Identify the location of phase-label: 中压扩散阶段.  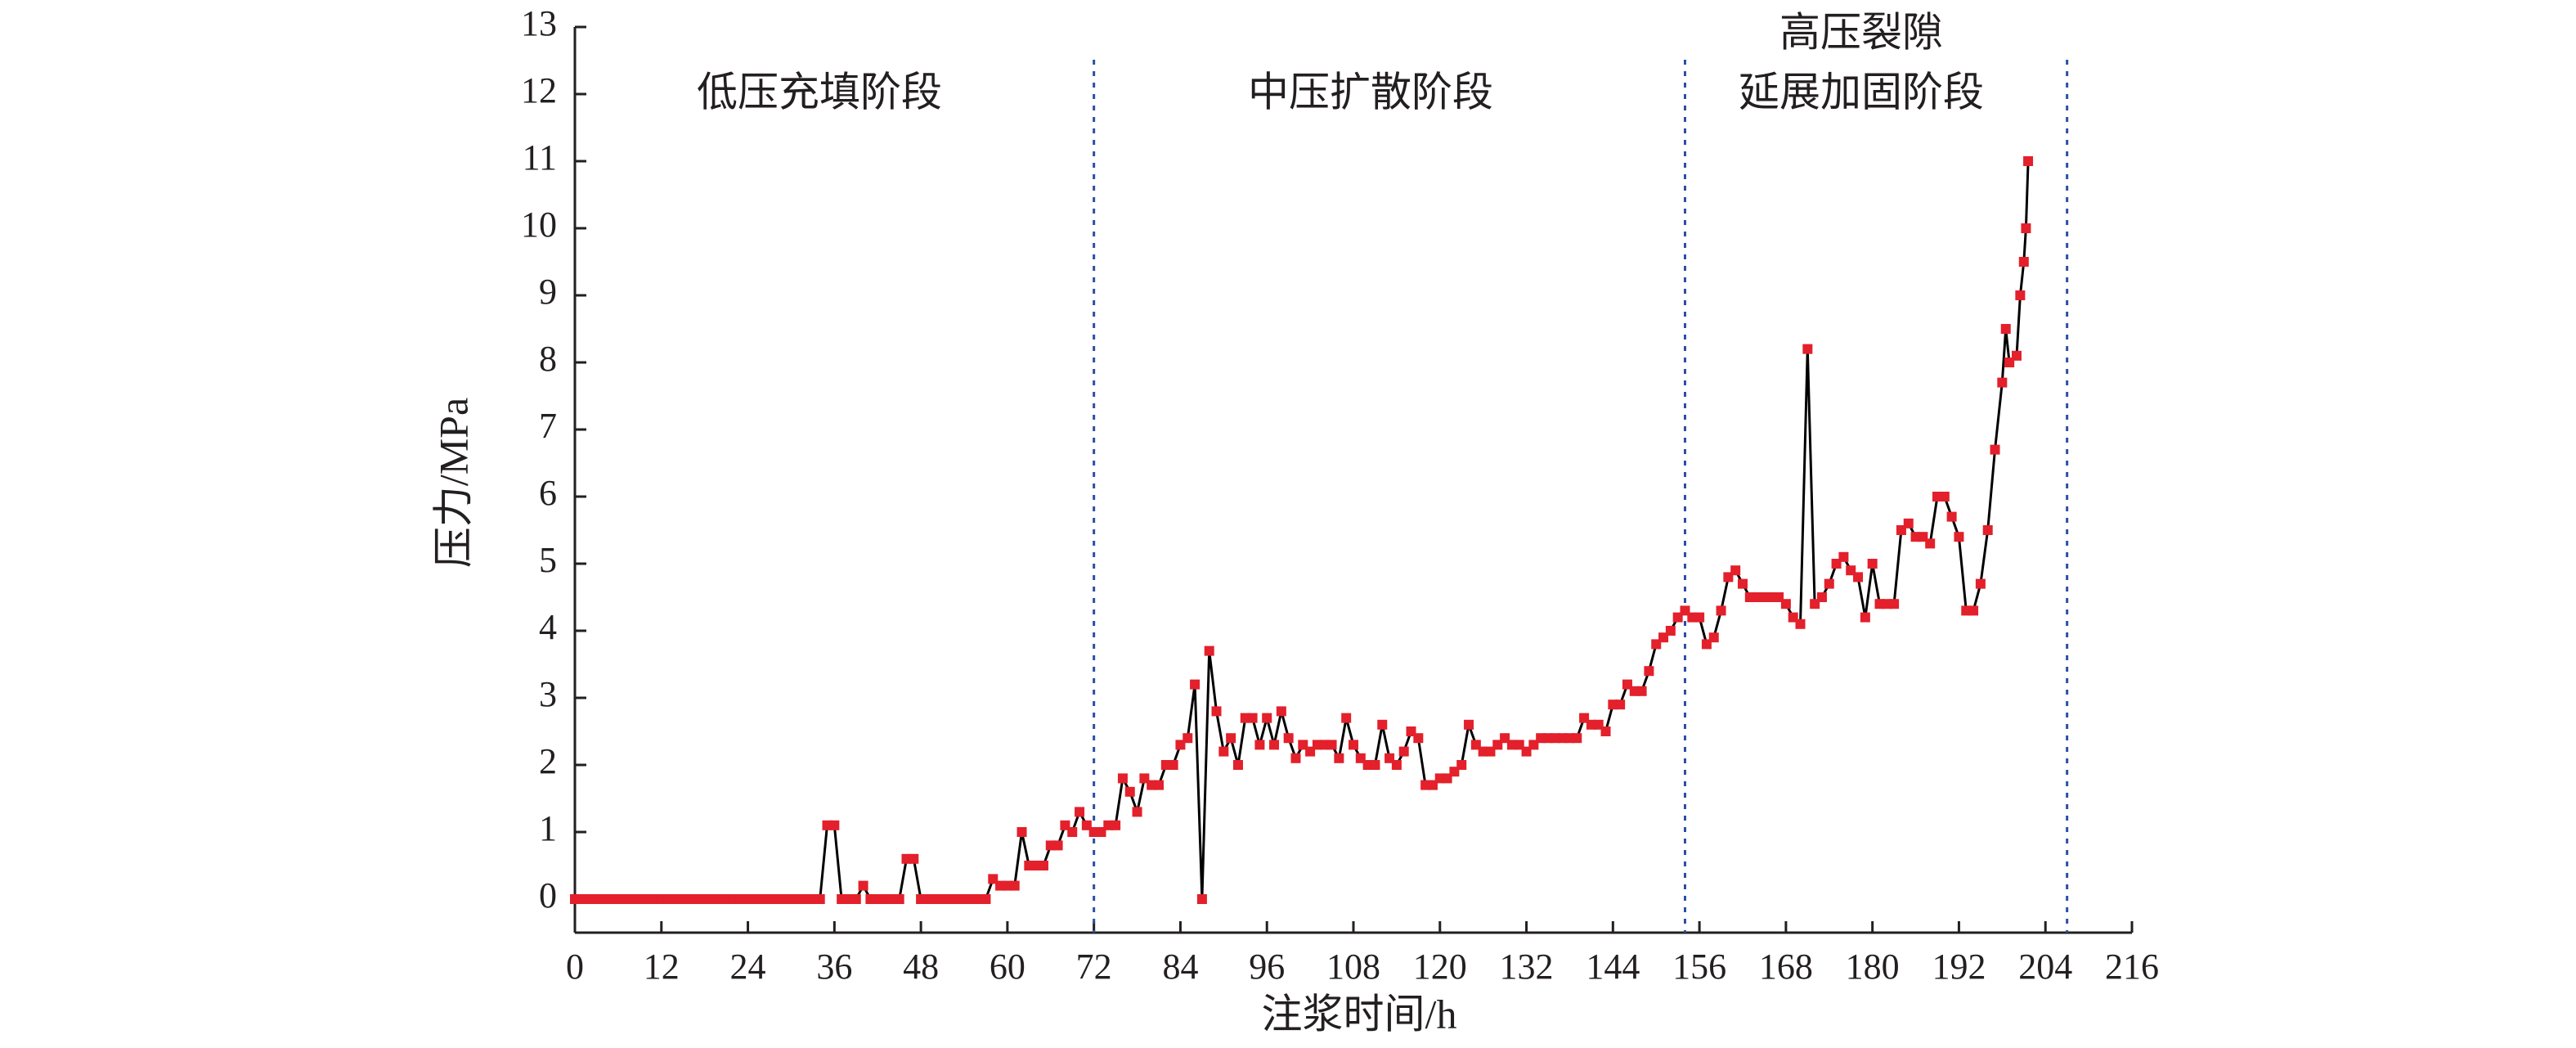
(1370, 92).